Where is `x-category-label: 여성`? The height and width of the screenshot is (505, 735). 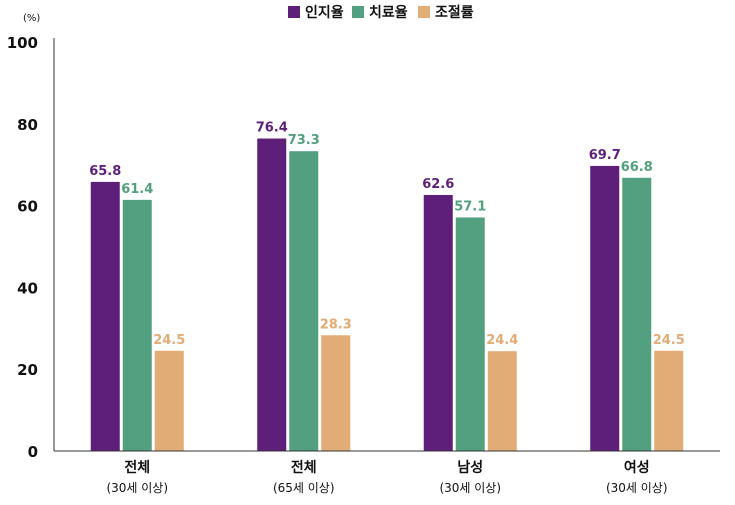
x-category-label: 여성 is located at coordinates (637, 467).